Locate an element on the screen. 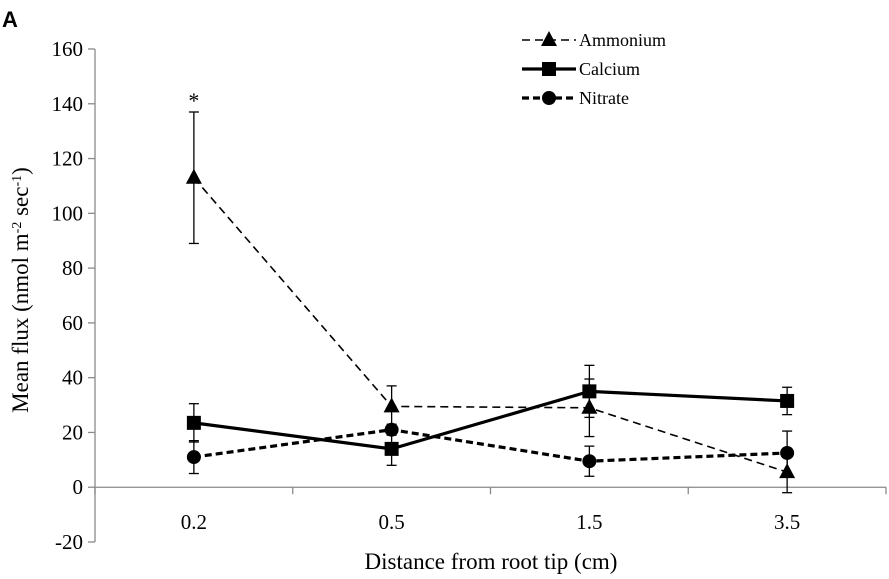  legend-item-calcium: Calcium is located at coordinates (581, 69).